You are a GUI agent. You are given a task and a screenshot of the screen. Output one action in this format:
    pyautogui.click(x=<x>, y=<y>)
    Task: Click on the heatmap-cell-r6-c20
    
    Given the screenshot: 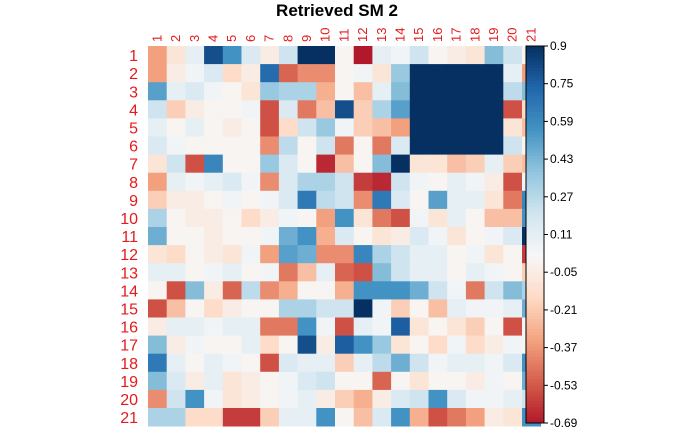 What is the action you would take?
    pyautogui.click(x=513, y=145)
    